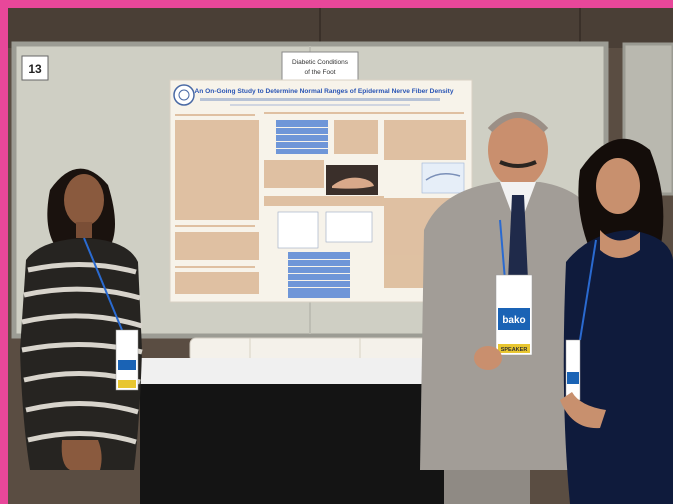 The image size is (673, 504). What do you see at coordinates (81, 319) in the screenshot?
I see `person-left` at bounding box center [81, 319].